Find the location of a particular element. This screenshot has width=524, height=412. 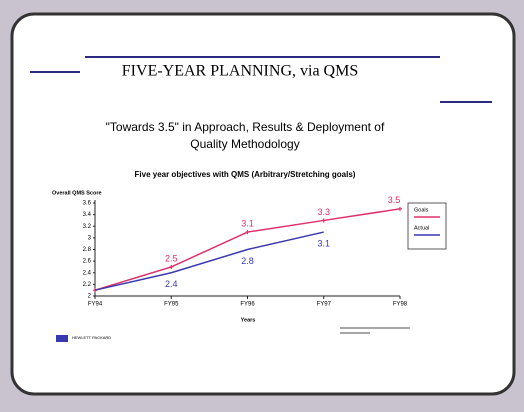

y-tick-label: 3 is located at coordinates (90, 238).